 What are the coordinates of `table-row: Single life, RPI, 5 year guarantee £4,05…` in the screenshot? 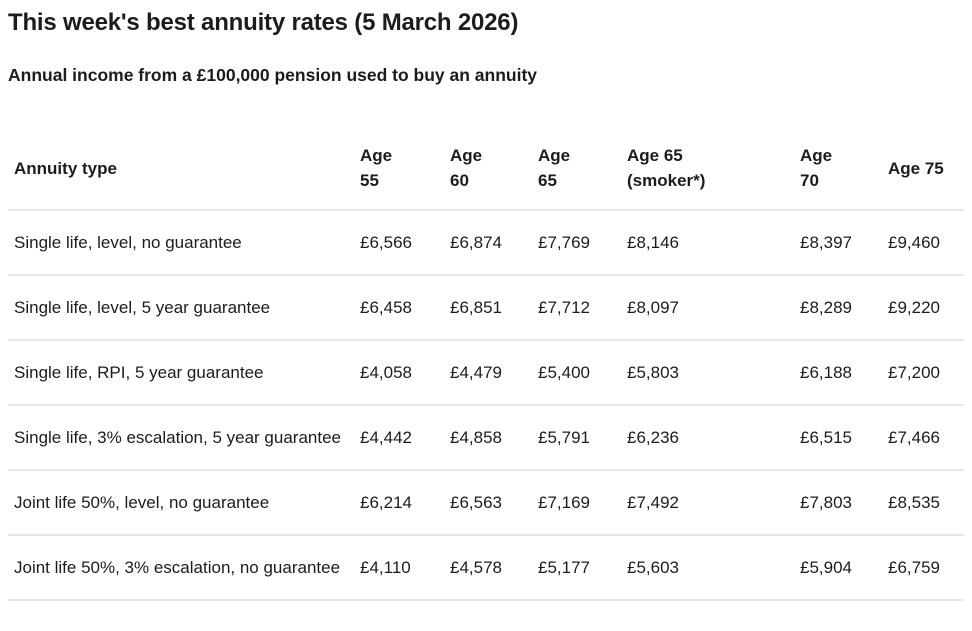 It's located at (486, 373).